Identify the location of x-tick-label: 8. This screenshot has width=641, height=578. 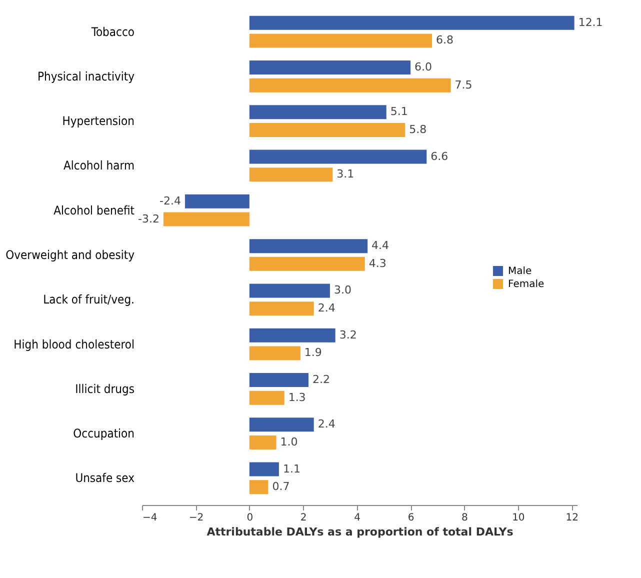
(465, 518).